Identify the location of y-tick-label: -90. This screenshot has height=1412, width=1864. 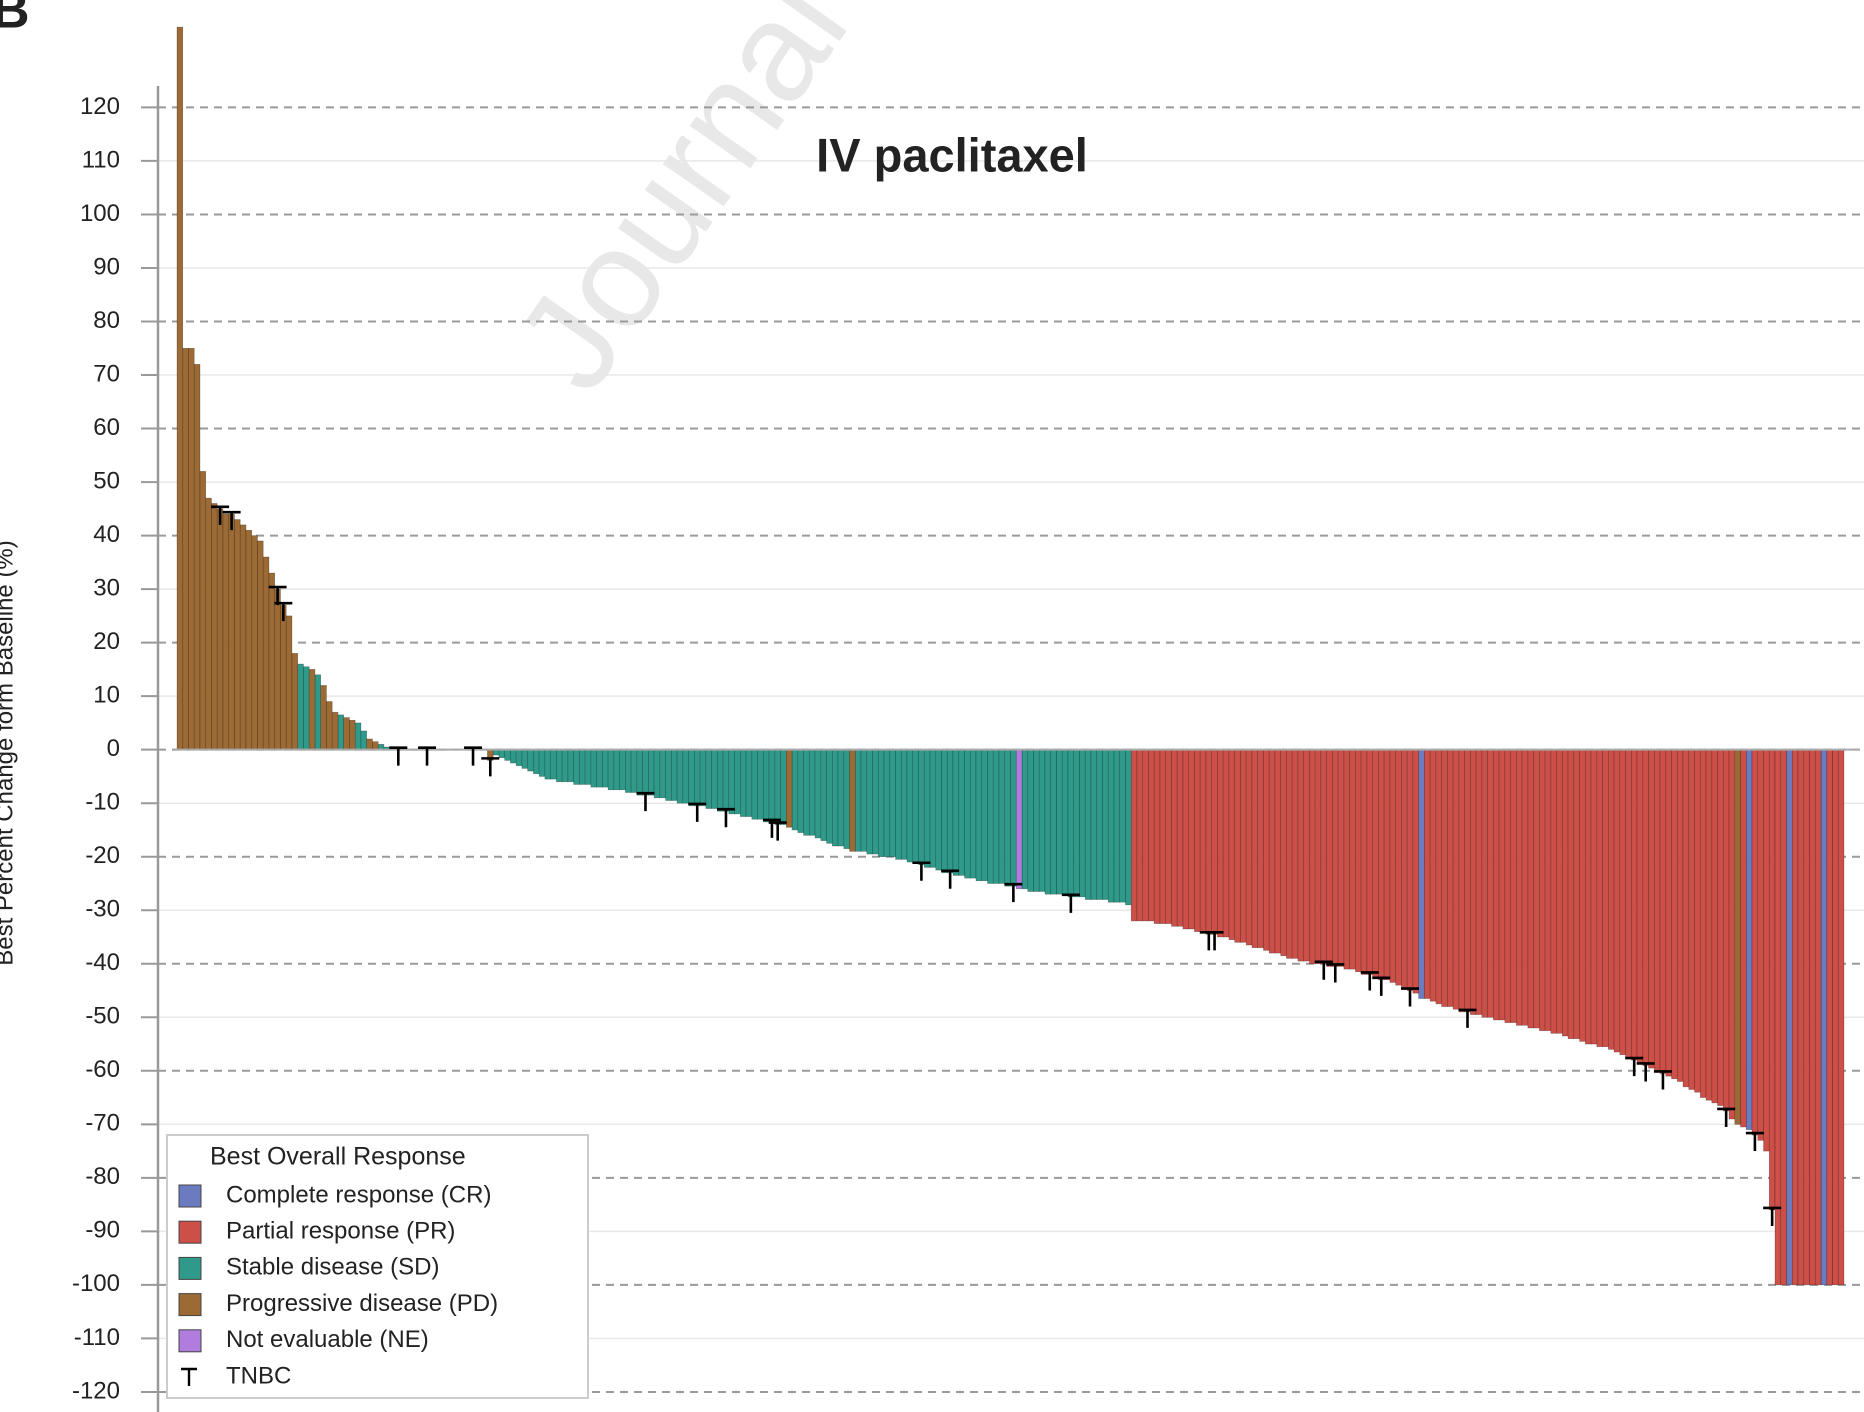
(102, 1230).